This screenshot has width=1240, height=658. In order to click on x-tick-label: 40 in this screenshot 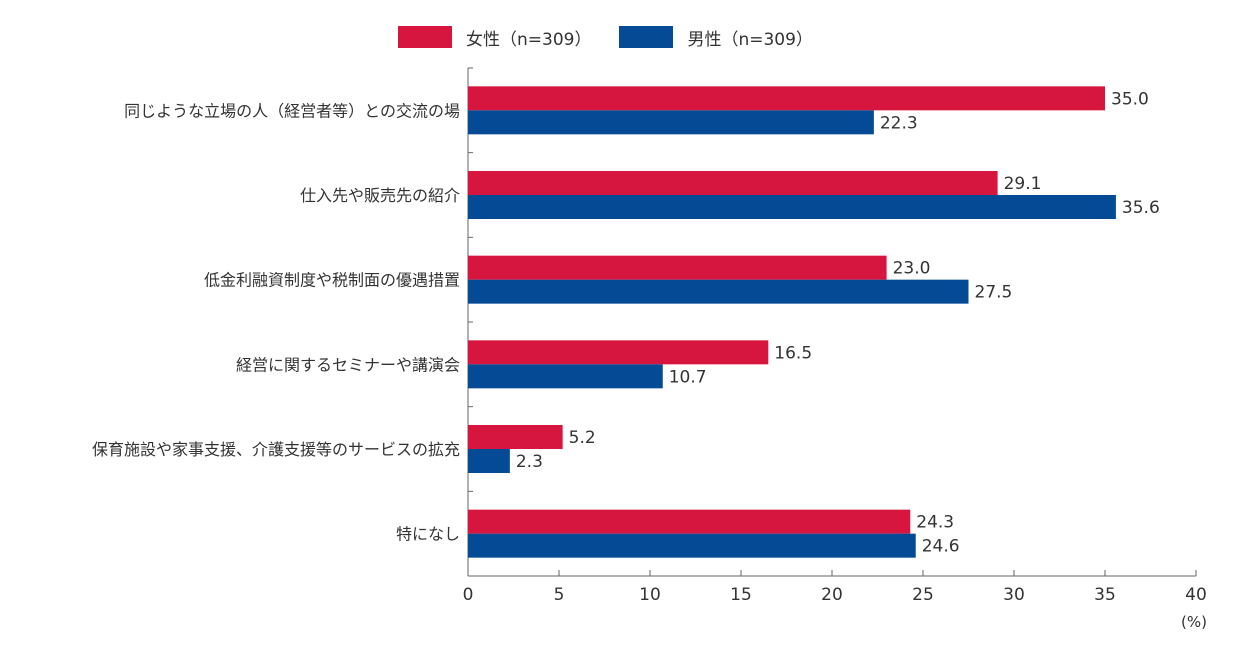, I will do `click(1196, 595)`.